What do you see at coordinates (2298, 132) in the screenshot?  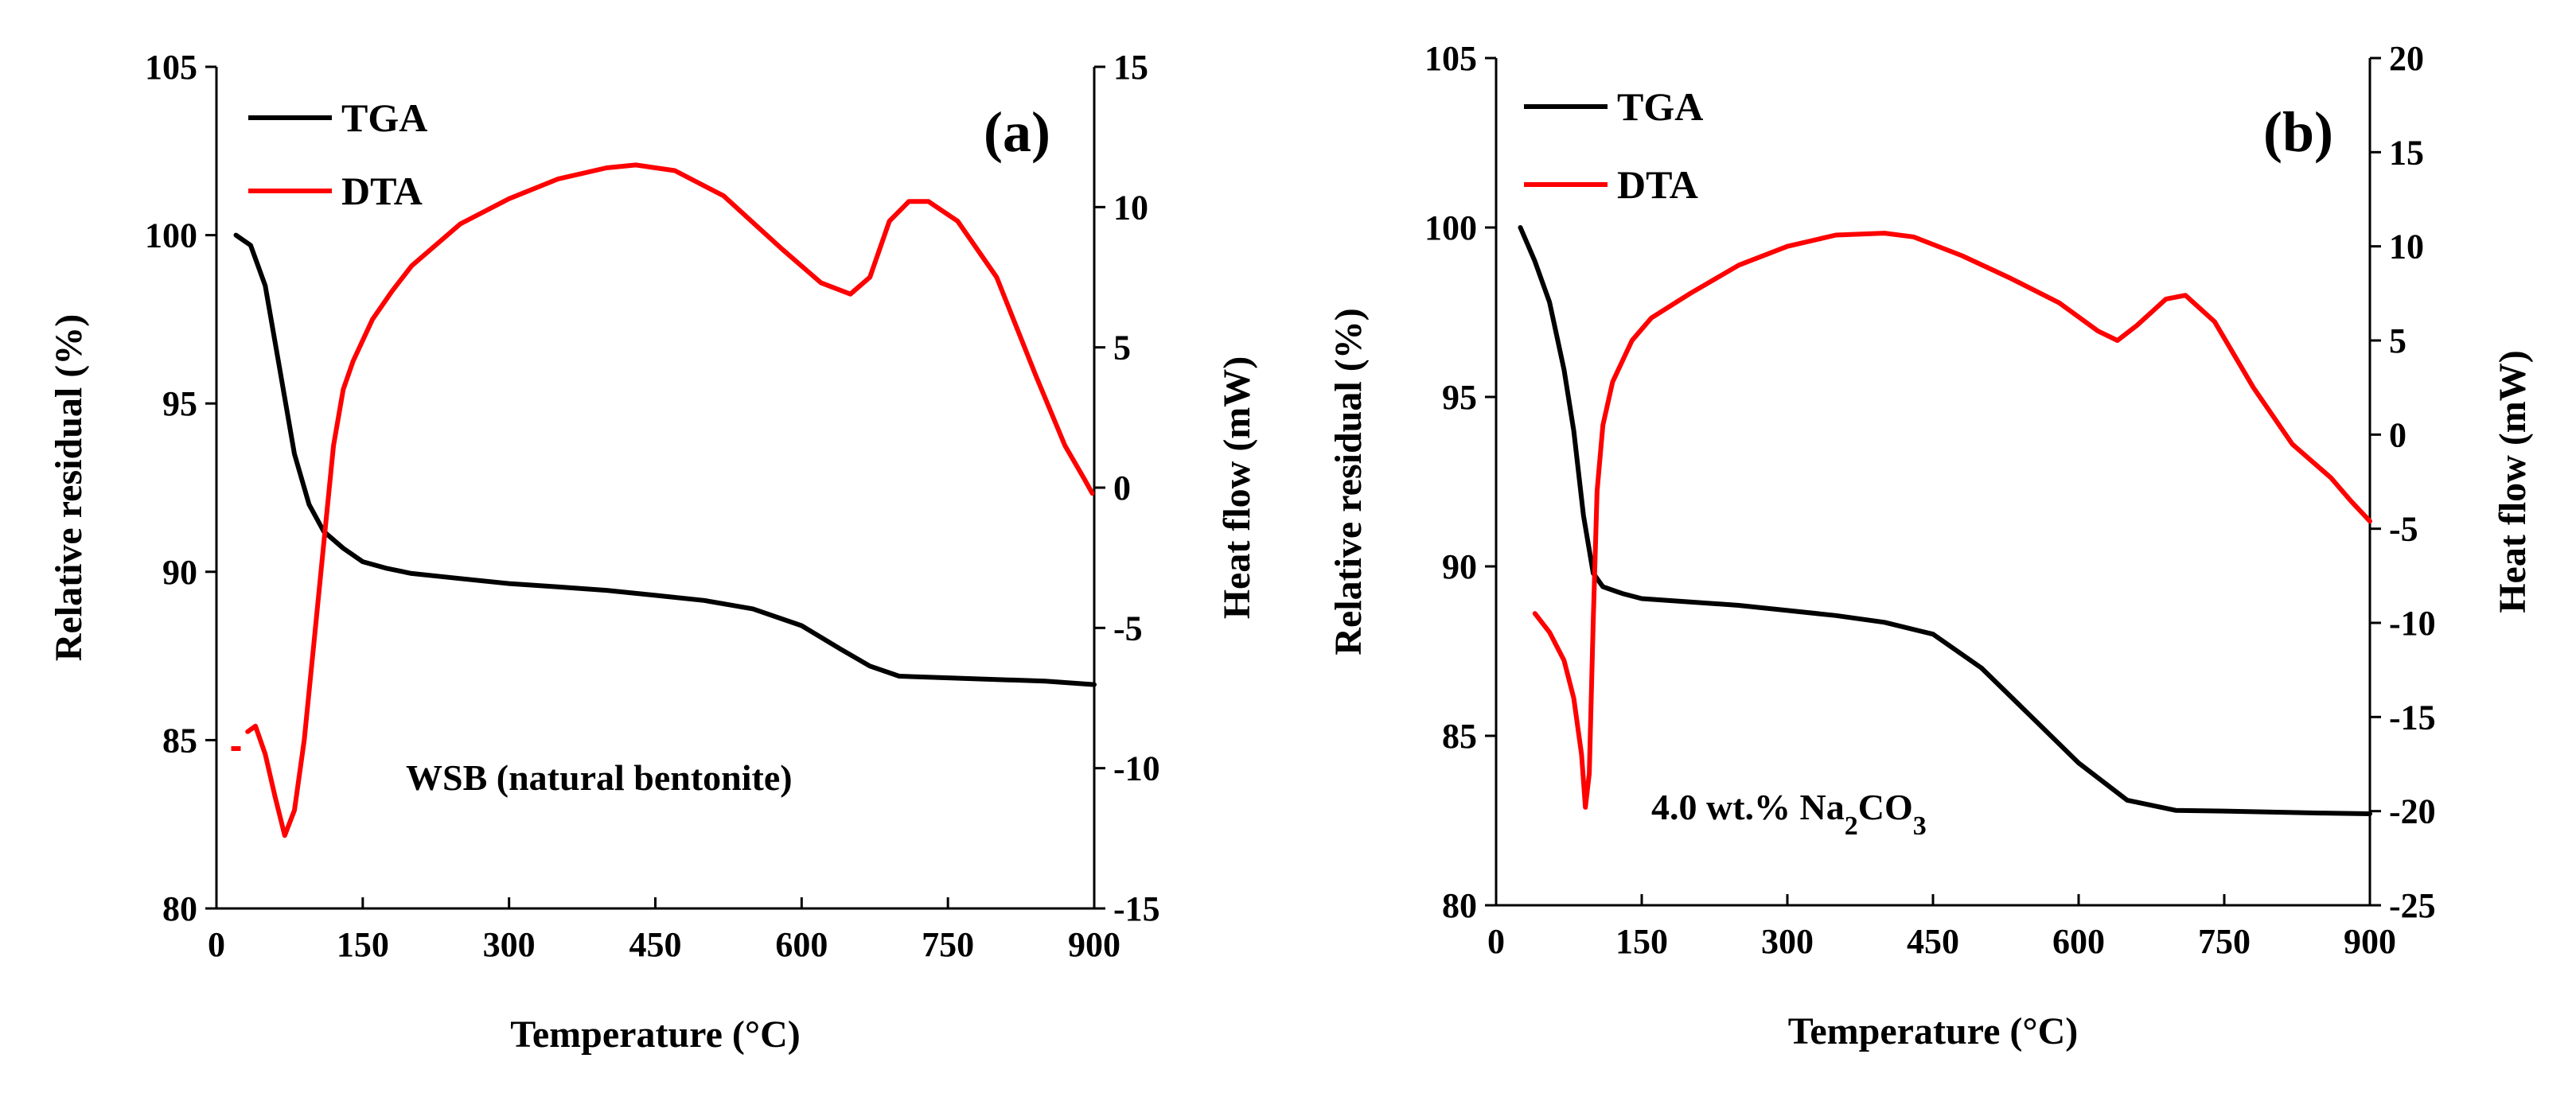 I see `panel-label: (b)` at bounding box center [2298, 132].